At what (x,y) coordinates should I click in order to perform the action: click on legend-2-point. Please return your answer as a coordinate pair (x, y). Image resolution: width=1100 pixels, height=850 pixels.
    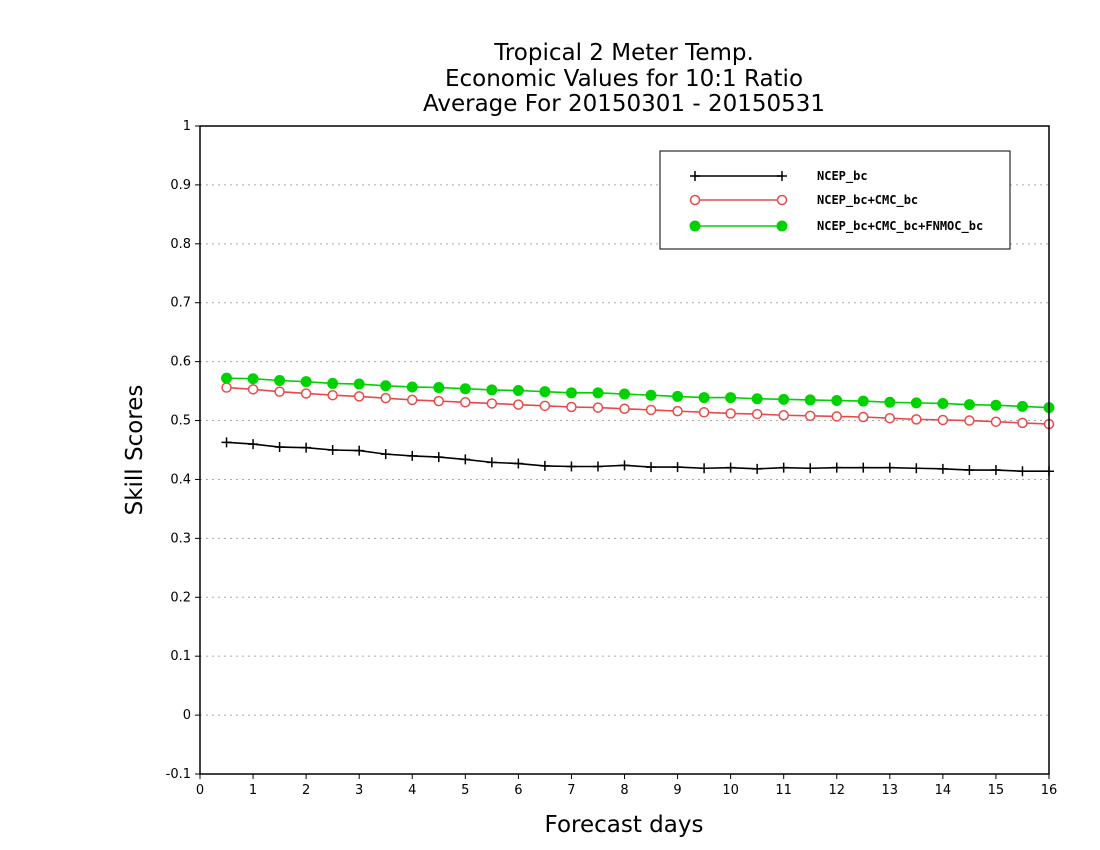
    Looking at the image, I should click on (695, 200).